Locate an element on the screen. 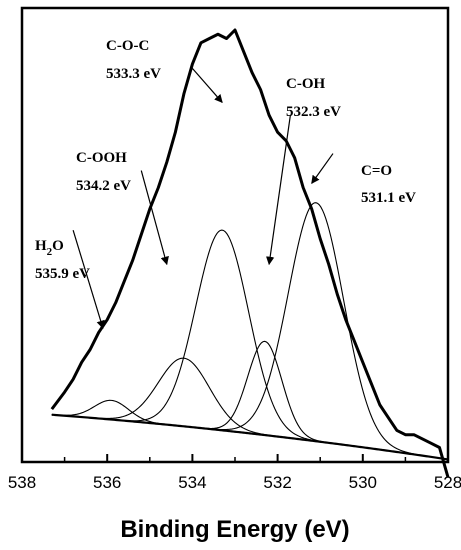 This screenshot has width=461, height=550. annotation-h2o: H2O 535.9 eV is located at coordinates (70, 280).